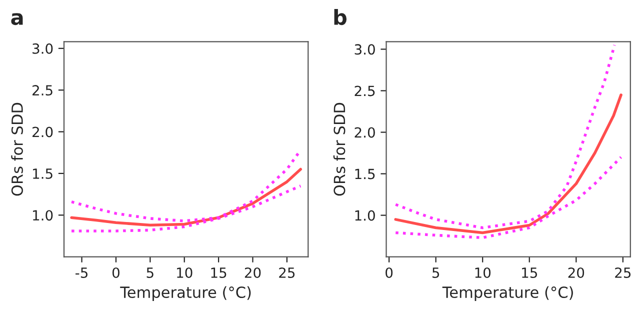  I want to click on x-tick-label: -5, so click(82, 273).